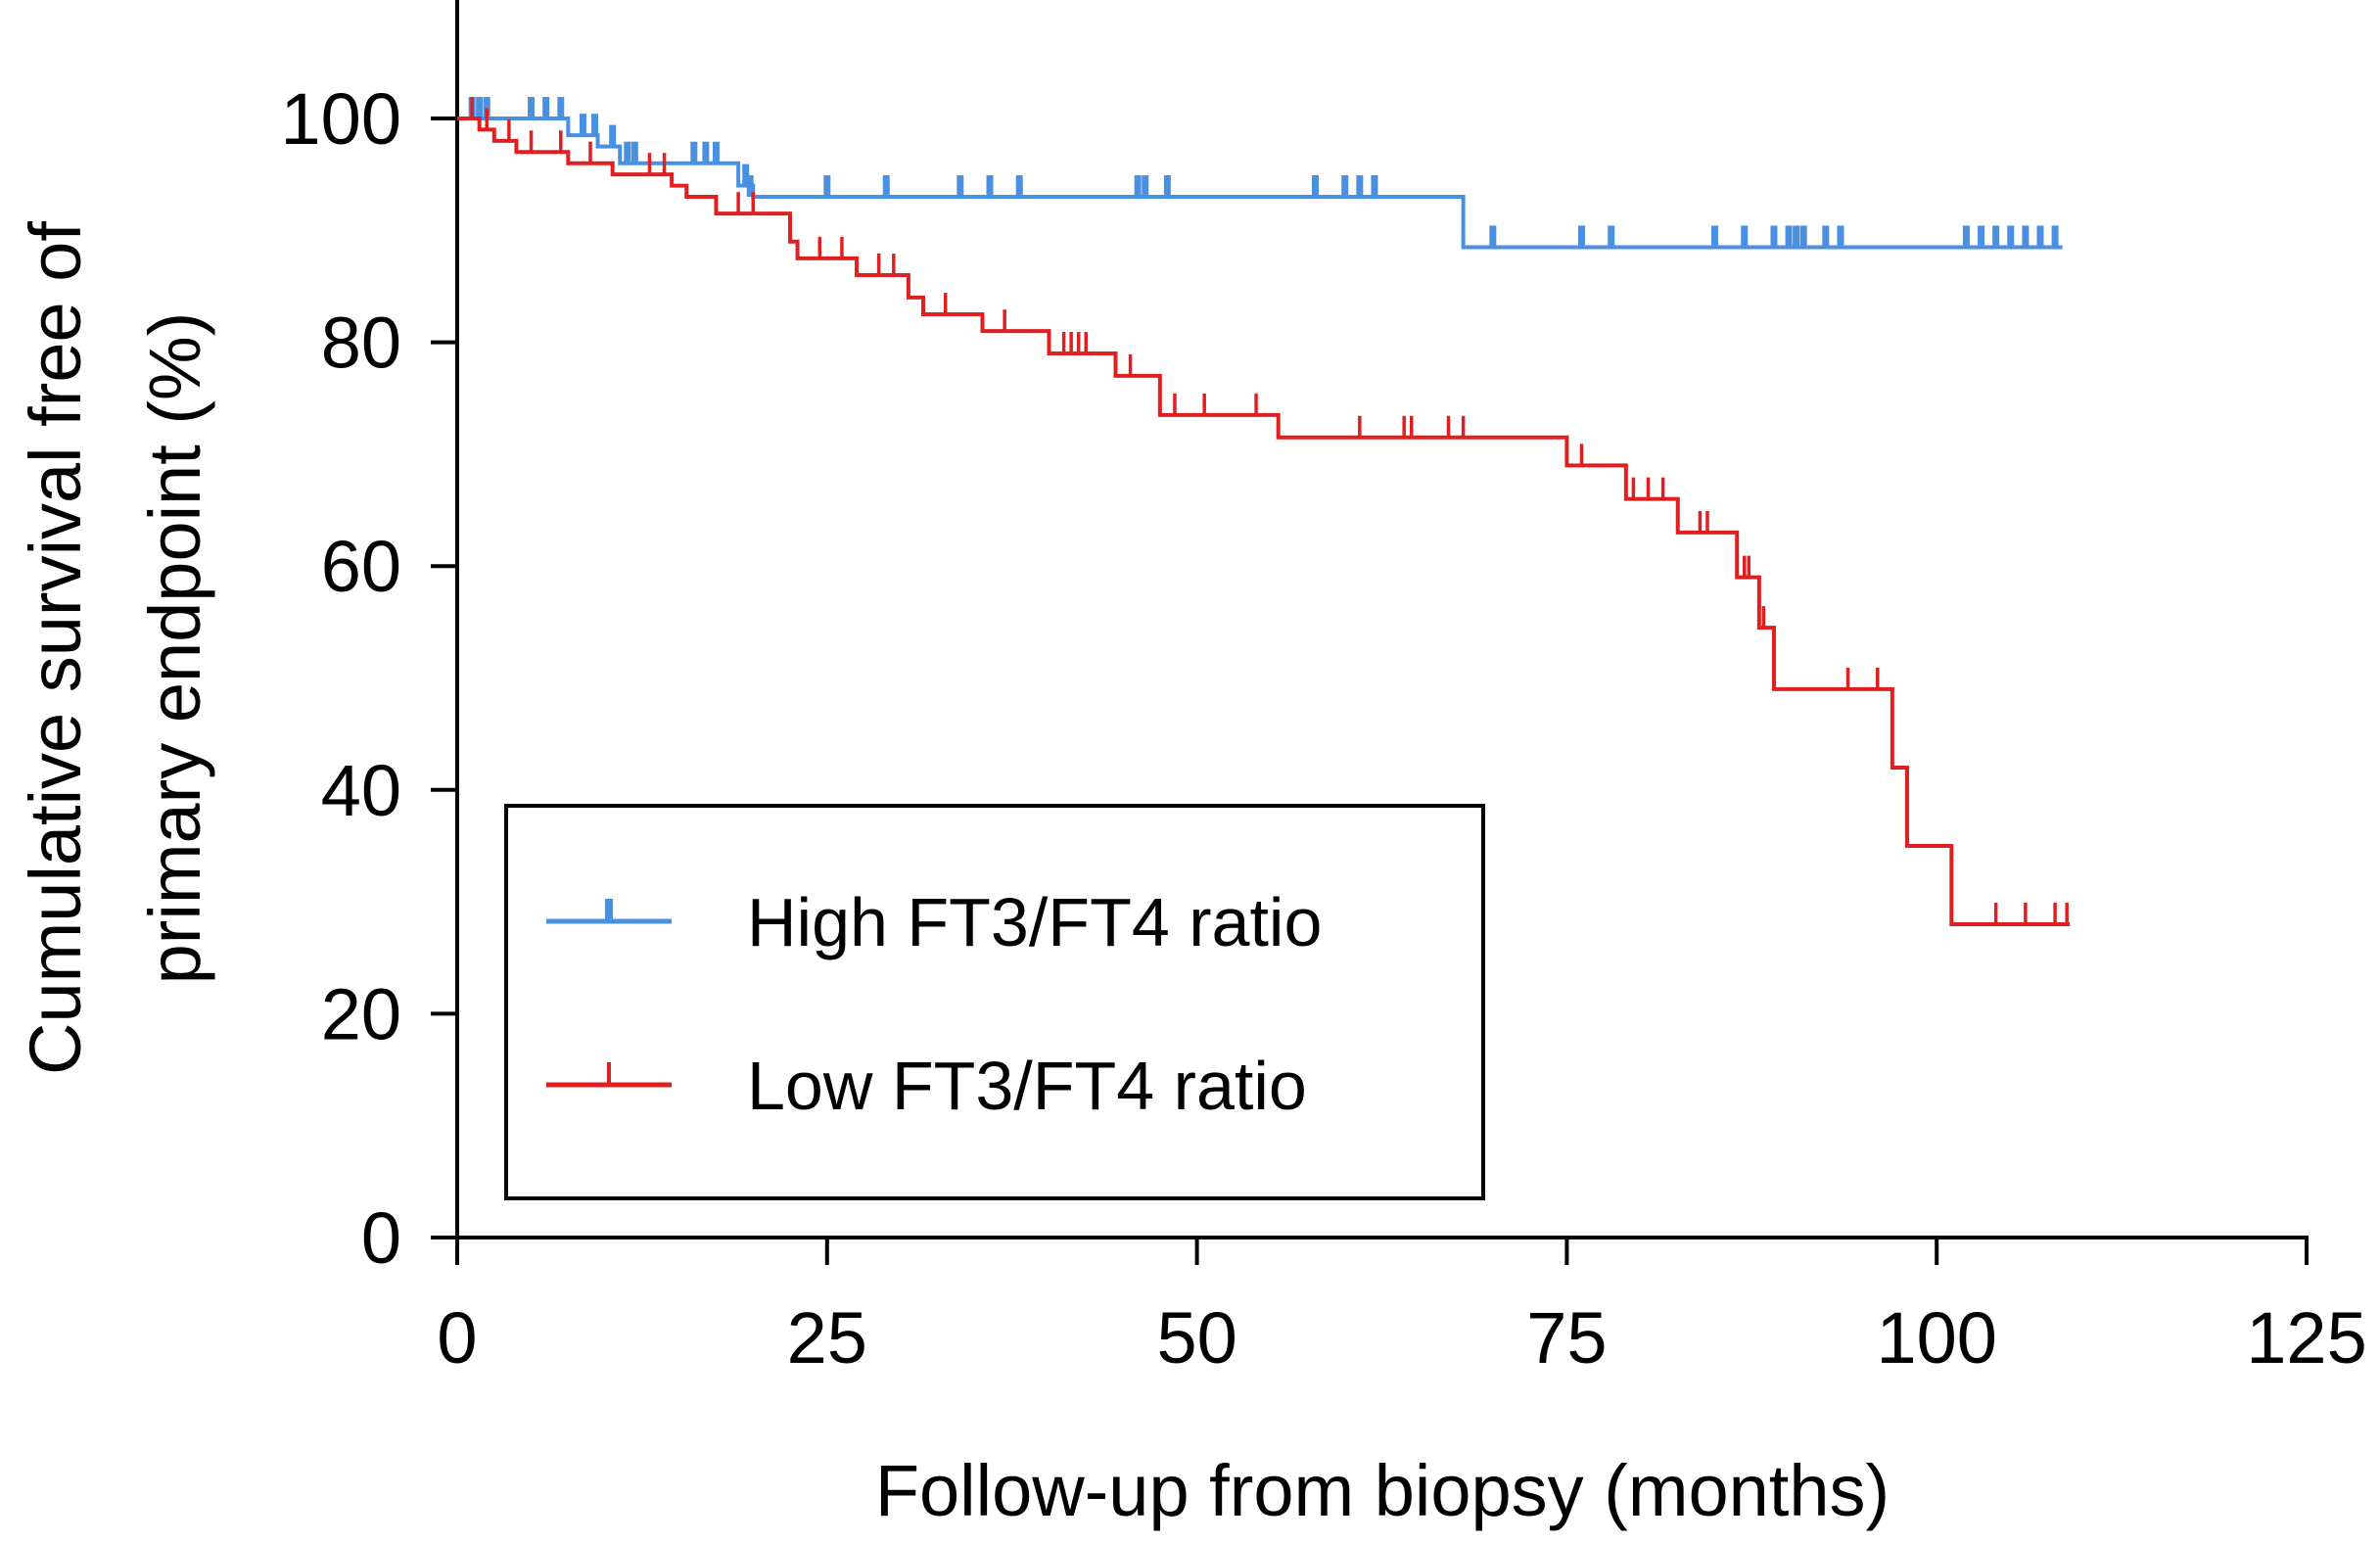 This screenshot has width=2380, height=1543. I want to click on x-axis-ticks: 0 25 50 75 100 125, so click(1402, 1308).